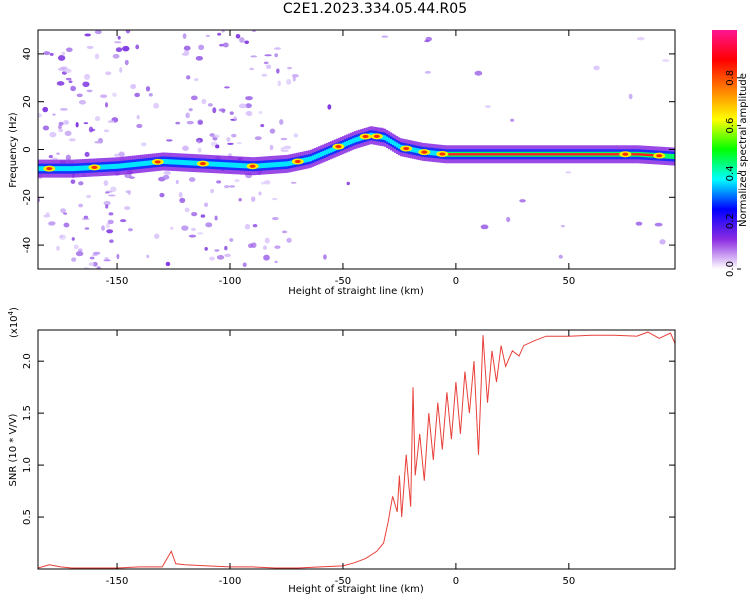 This screenshot has height=600, width=750. Describe the element at coordinates (117, 281) in the screenshot. I see `x-tick-label: -150` at that location.